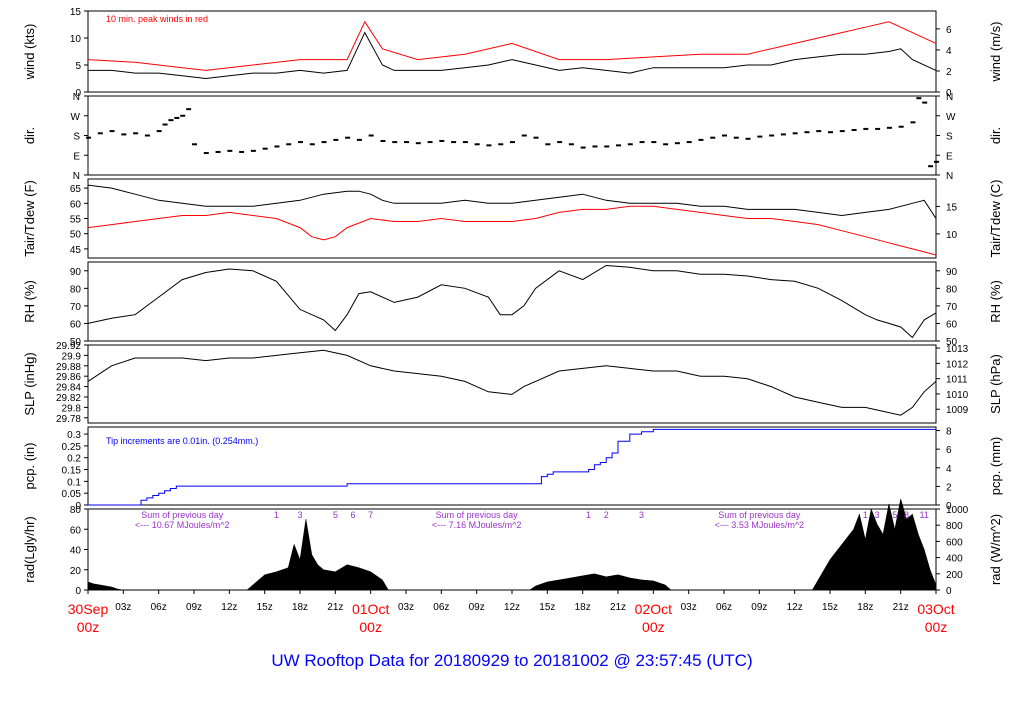 The image size is (1024, 705). I want to click on radiation-sum-value: <--- 10.67 MJoules/m^2, so click(182, 525).